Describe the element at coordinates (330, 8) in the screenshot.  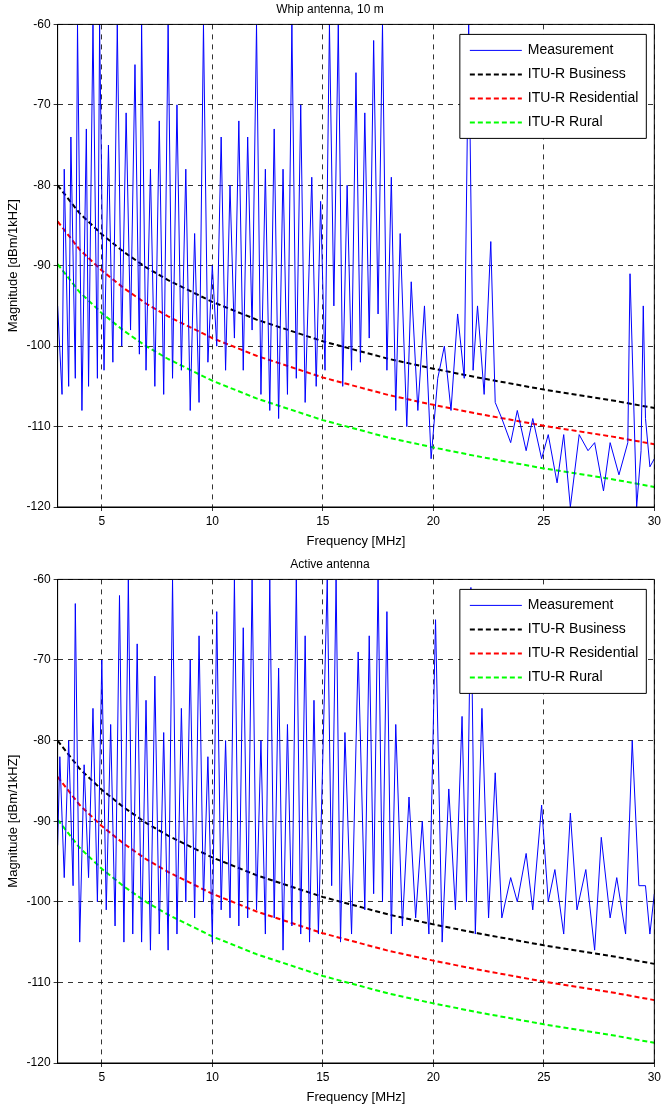
I see `chart-title: Whip antenna, 10 m` at that location.